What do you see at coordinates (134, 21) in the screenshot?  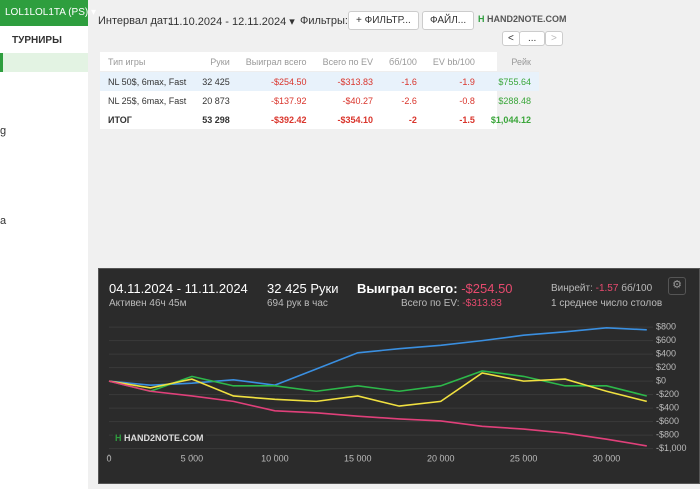 I see `interval-label: Интервал дат:` at bounding box center [134, 21].